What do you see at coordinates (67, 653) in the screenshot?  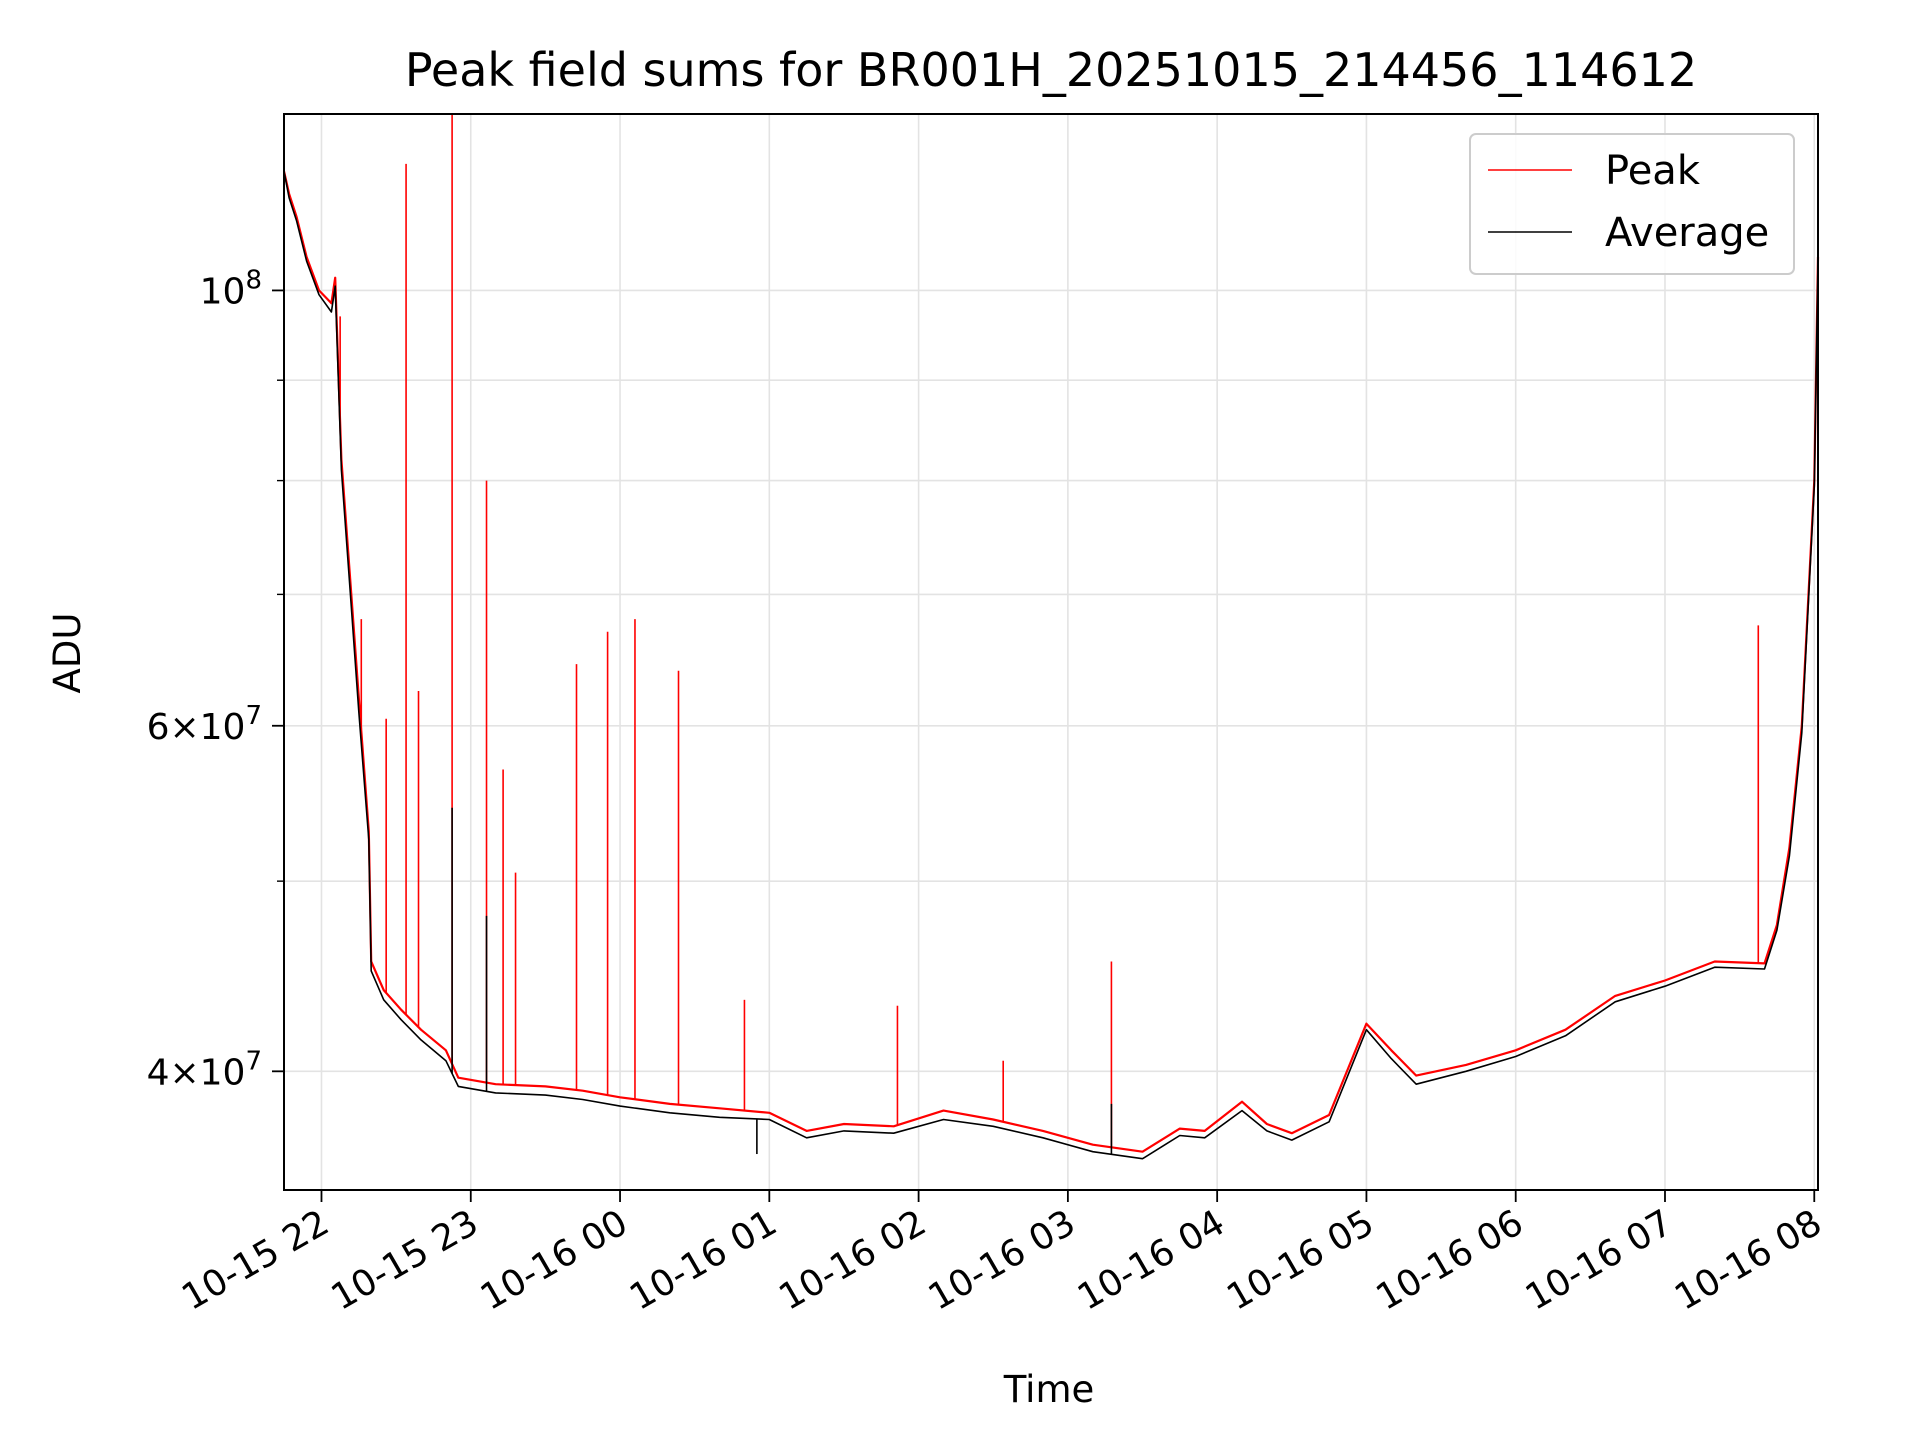 I see `y-axis-label: ADU` at bounding box center [67, 653].